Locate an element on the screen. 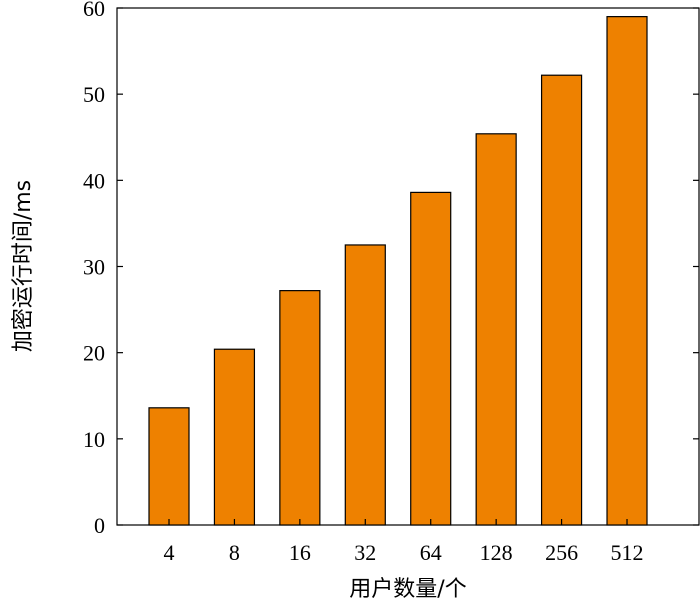  y-axis-title: 加密运行时间/ms is located at coordinates (23, 266).